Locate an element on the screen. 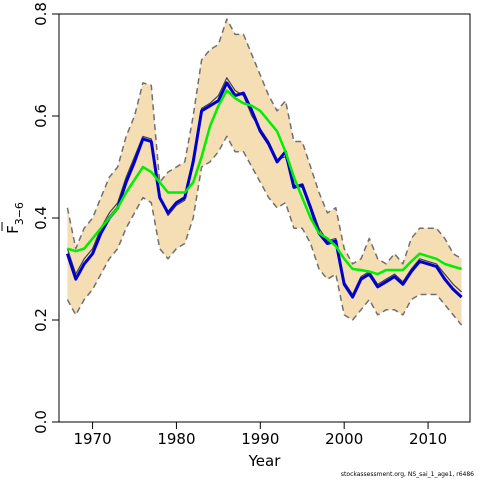 This screenshot has width=480, height=480. x-tick-label: 1980 is located at coordinates (176, 439).